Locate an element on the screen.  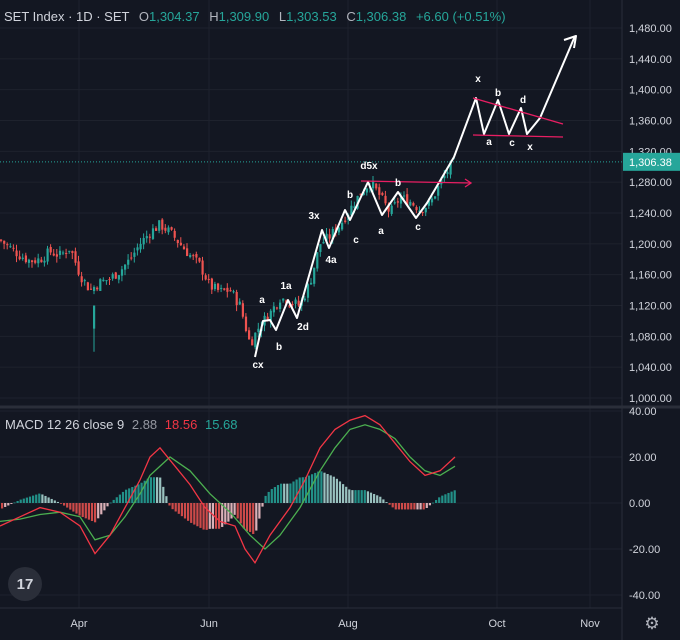
change-value: +6.60 (+0.51%) is located at coordinates (460, 16).